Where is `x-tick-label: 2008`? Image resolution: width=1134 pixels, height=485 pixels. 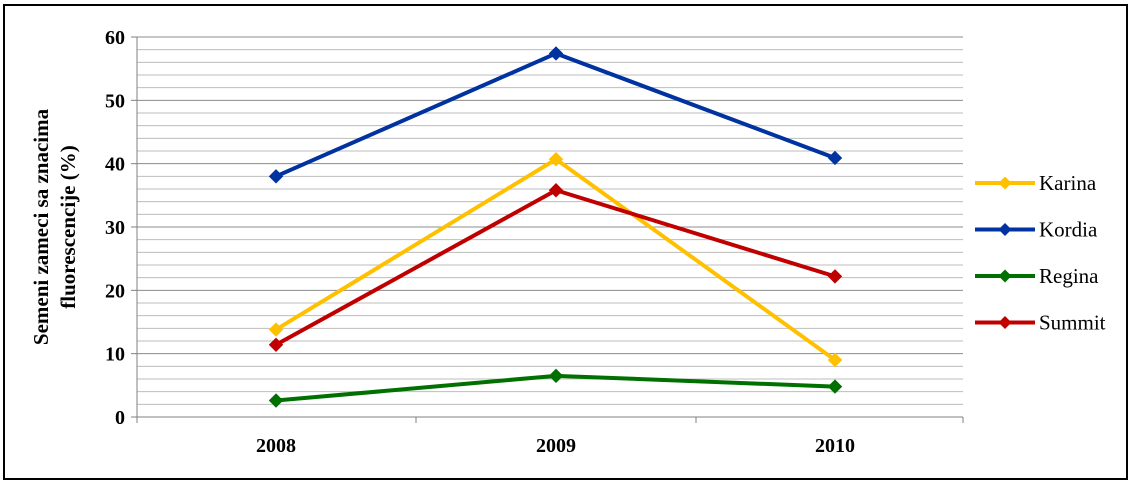 x-tick-label: 2008 is located at coordinates (276, 446).